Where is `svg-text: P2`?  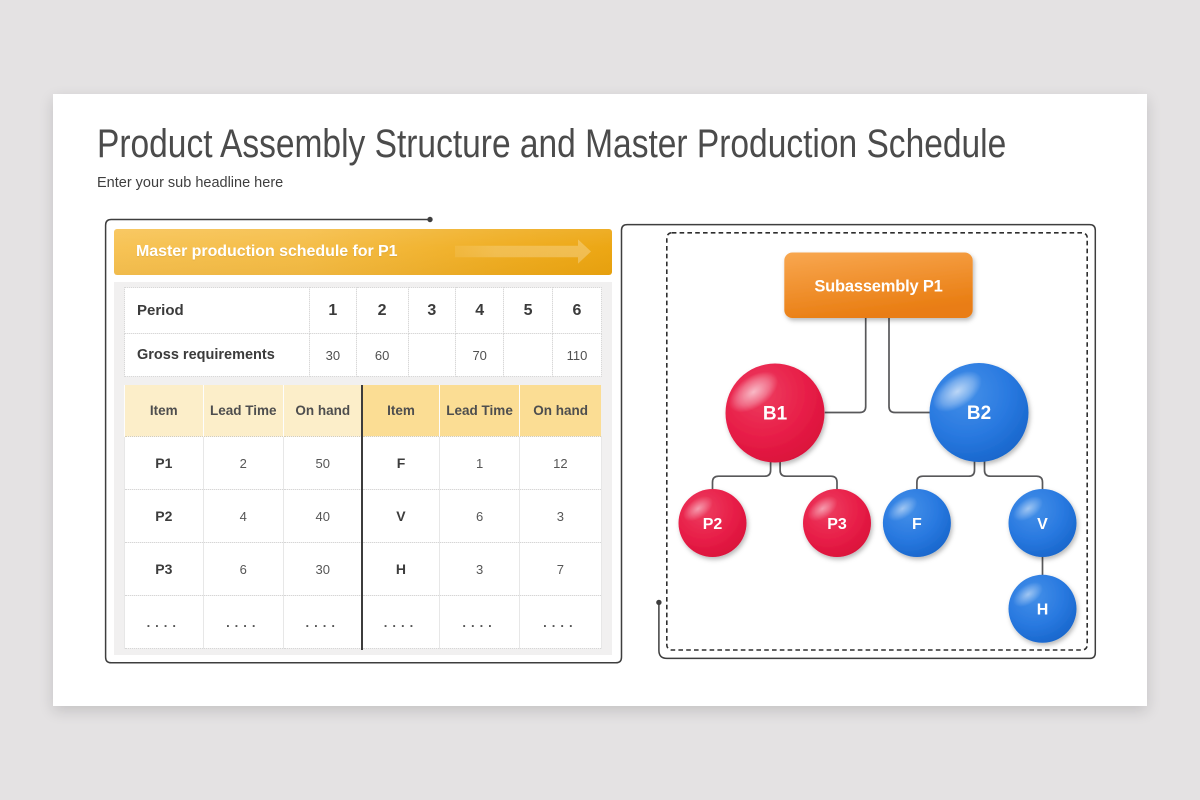
svg-text: P2 is located at coordinates (713, 524).